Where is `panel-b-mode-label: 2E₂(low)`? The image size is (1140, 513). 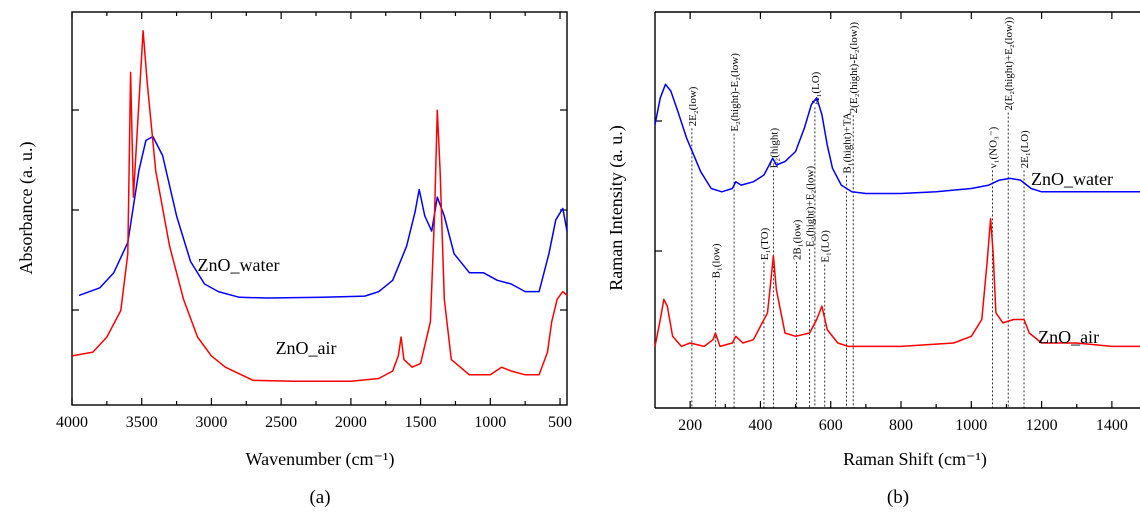 panel-b-mode-label: 2E₂(low) is located at coordinates (693, 106).